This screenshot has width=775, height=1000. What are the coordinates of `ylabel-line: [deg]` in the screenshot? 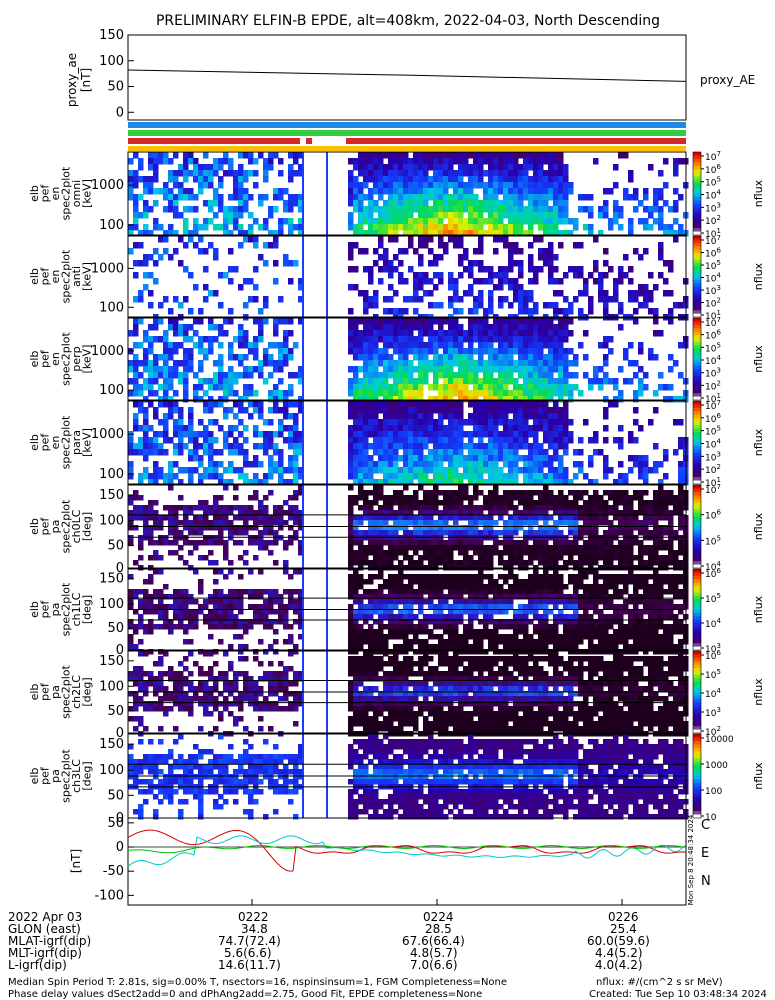 It's located at (87, 526).